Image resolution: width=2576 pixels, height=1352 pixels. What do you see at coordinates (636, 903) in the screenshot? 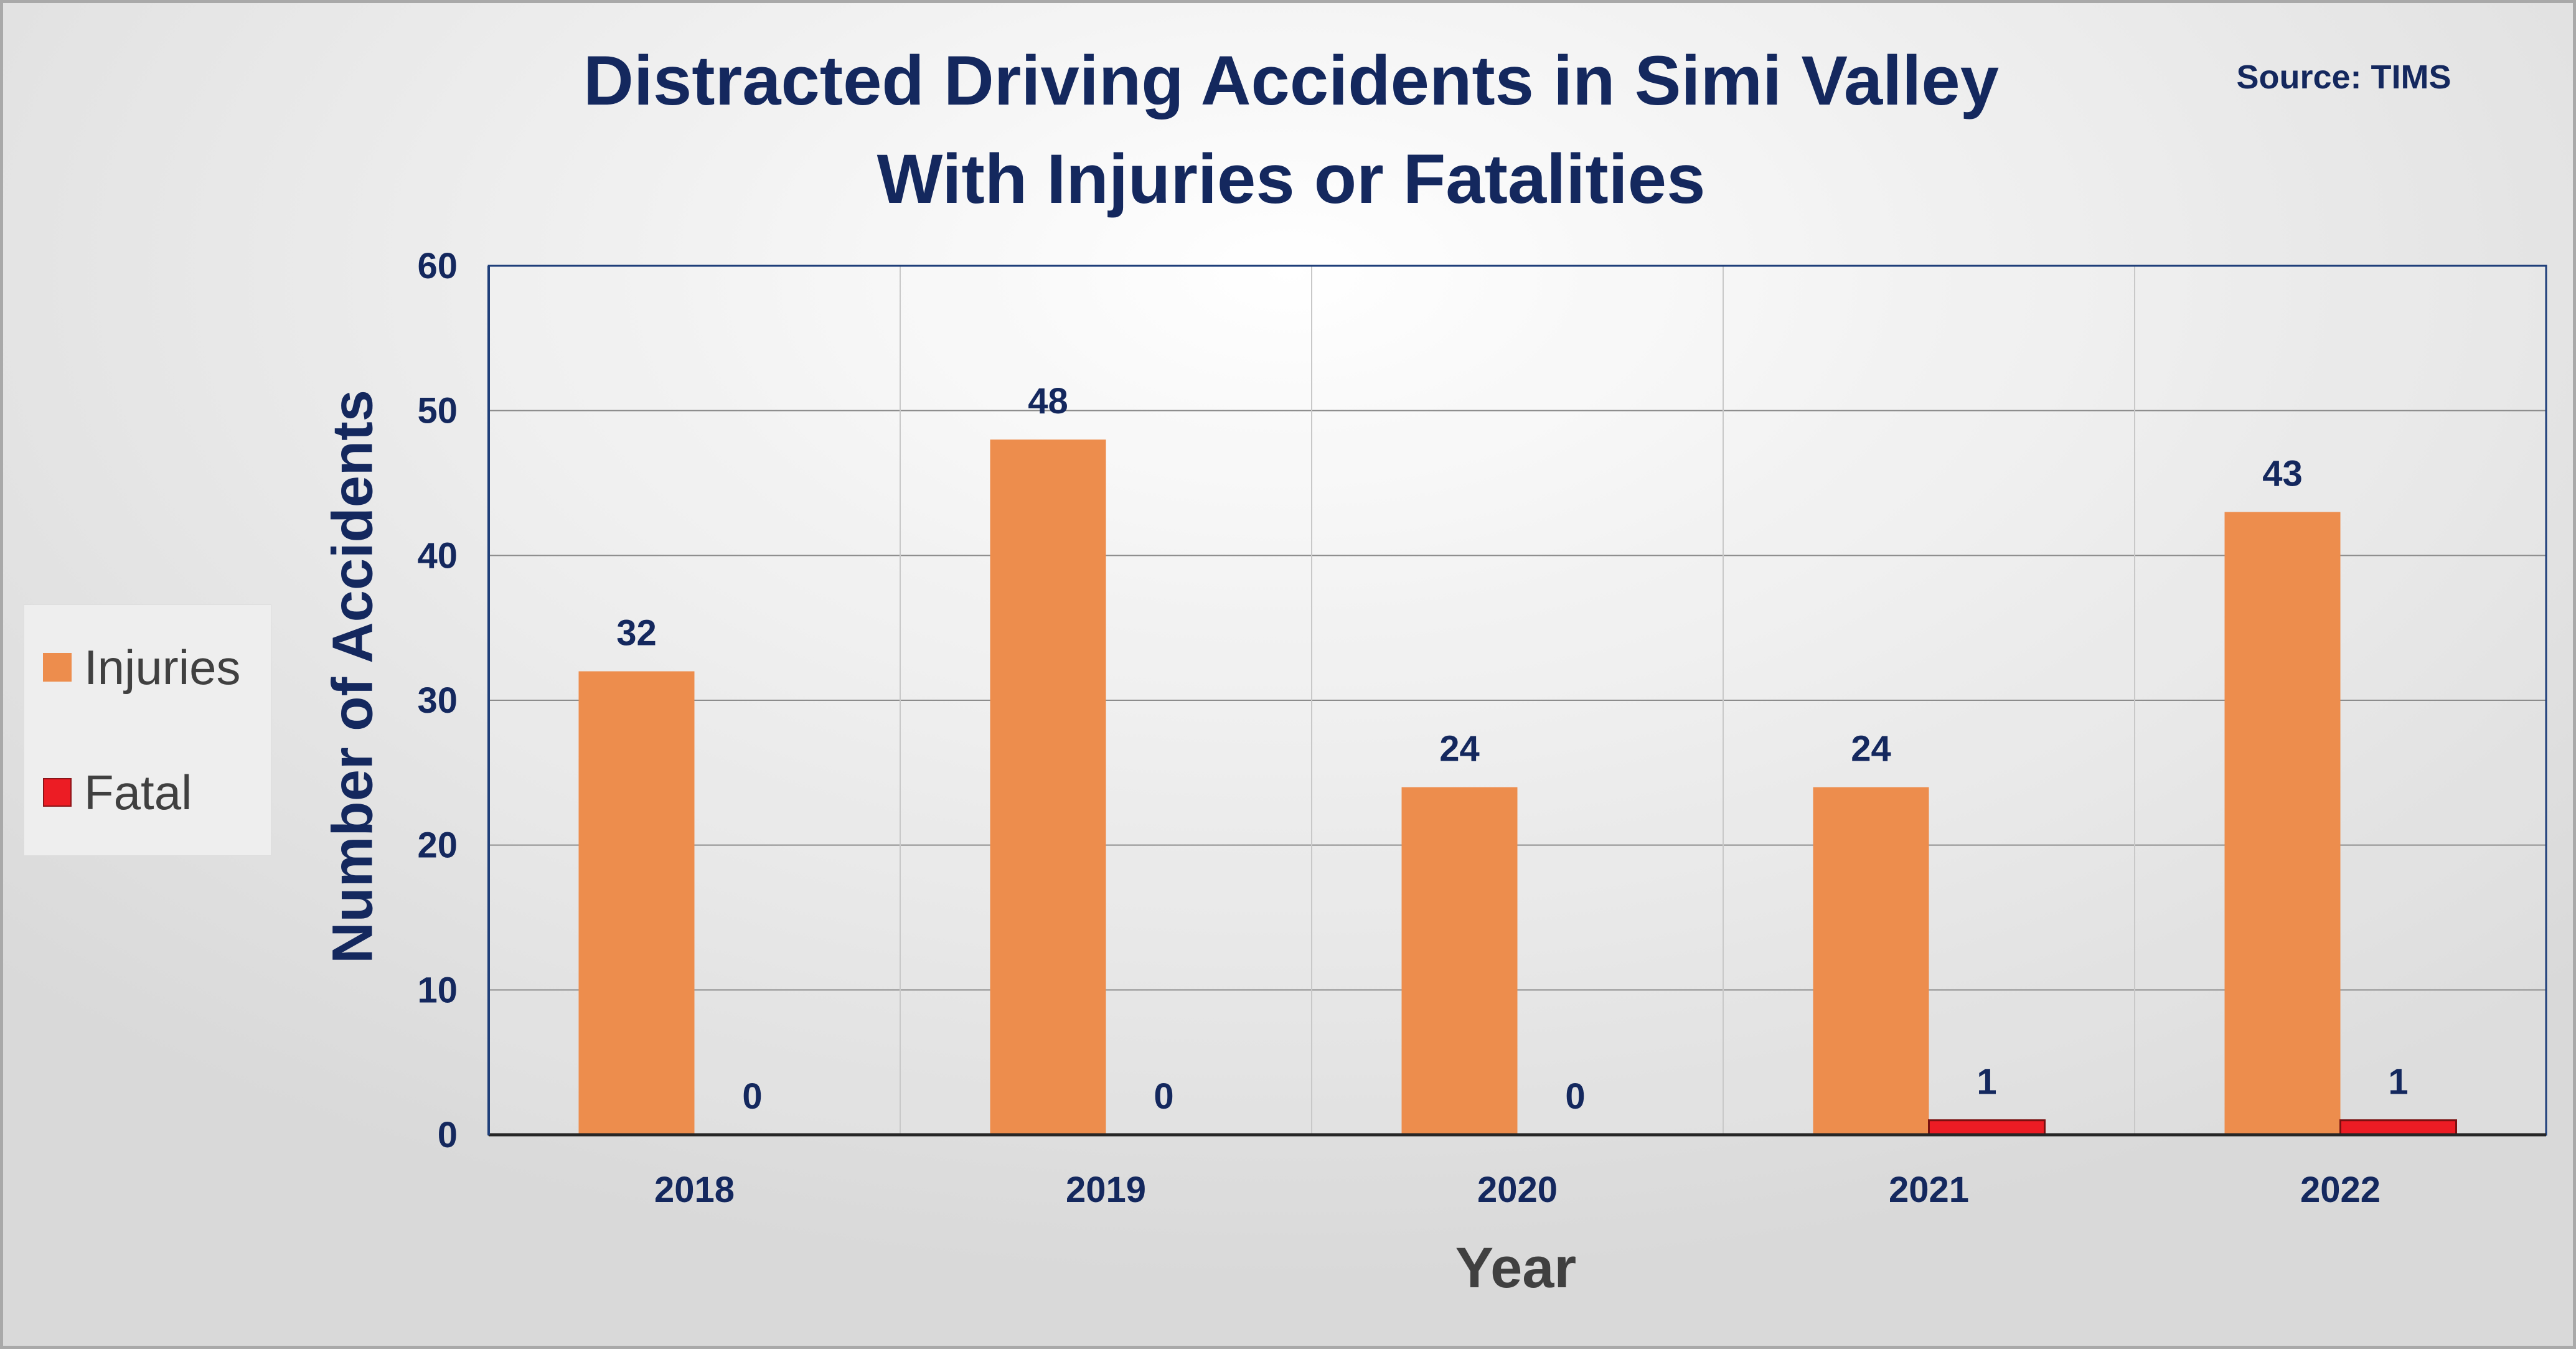
I see `bar-injuries-2018` at bounding box center [636, 903].